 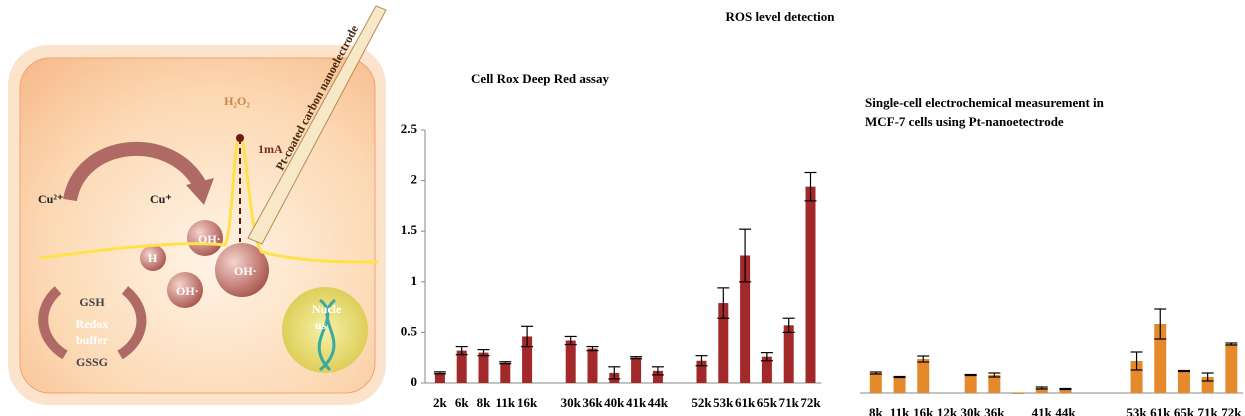 What do you see at coordinates (92, 362) in the screenshot?
I see `label: GSSG` at bounding box center [92, 362].